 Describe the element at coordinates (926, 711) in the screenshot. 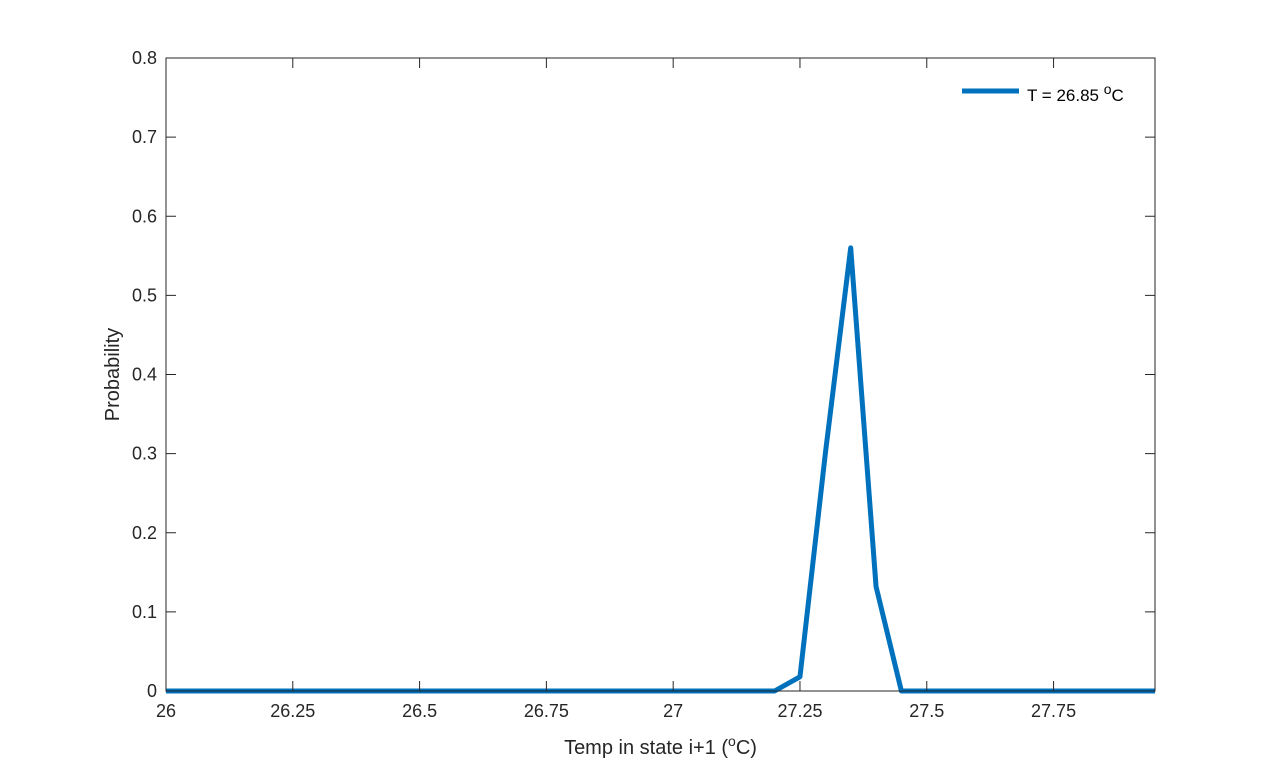

I see `x-tick-label: 27.5` at that location.